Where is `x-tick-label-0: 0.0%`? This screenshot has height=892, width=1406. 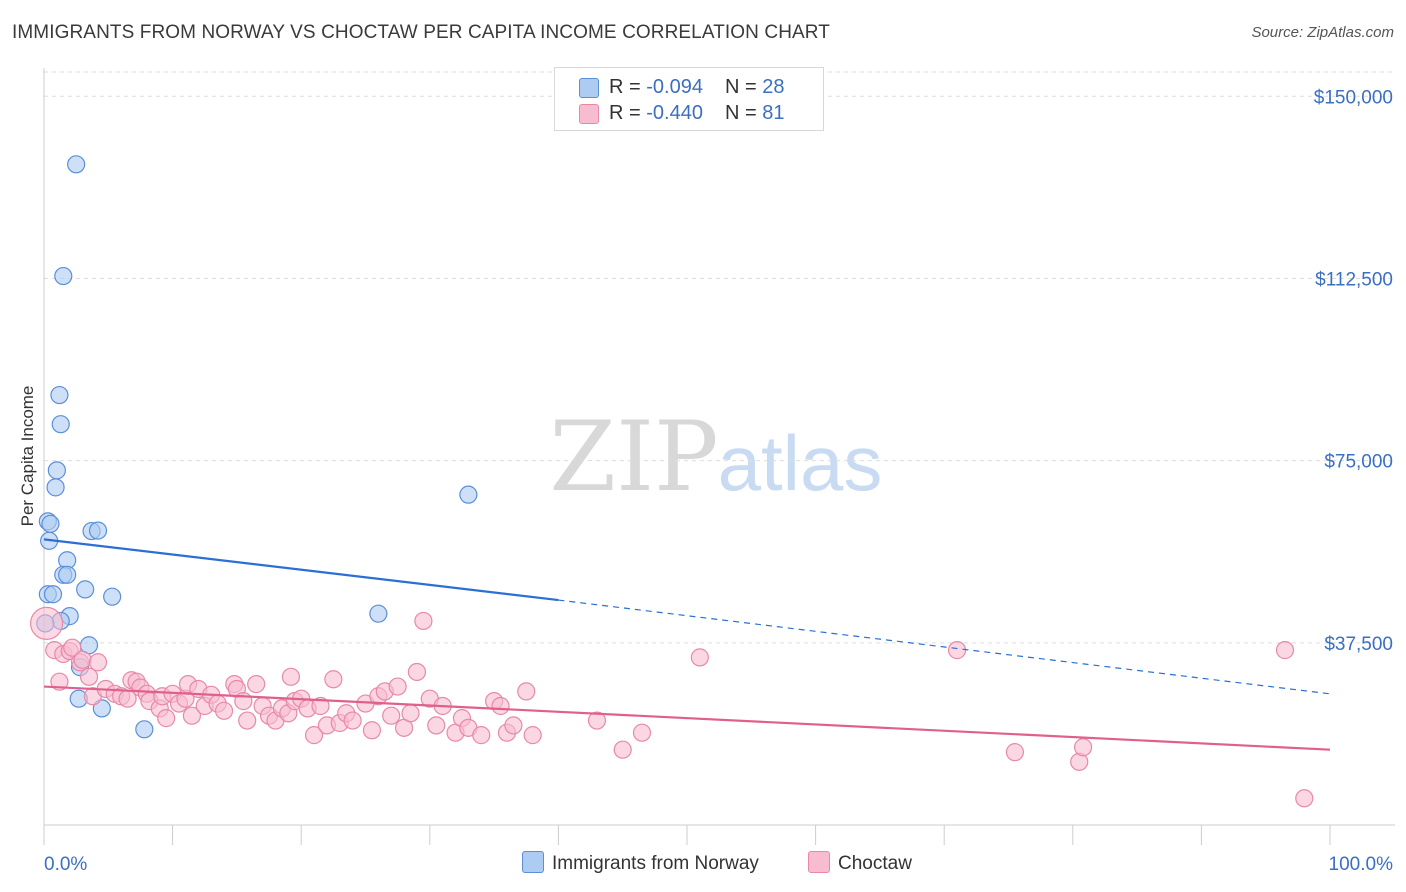 x-tick-label-0: 0.0% is located at coordinates (65, 864).